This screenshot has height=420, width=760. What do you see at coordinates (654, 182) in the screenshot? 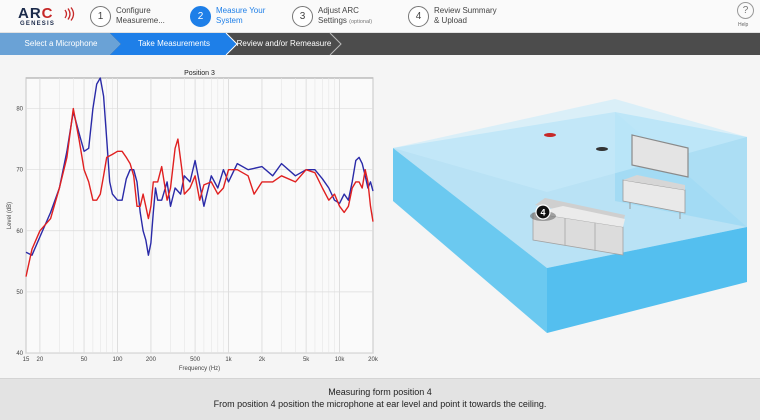
I see `media-console-top` at bounding box center [654, 182].